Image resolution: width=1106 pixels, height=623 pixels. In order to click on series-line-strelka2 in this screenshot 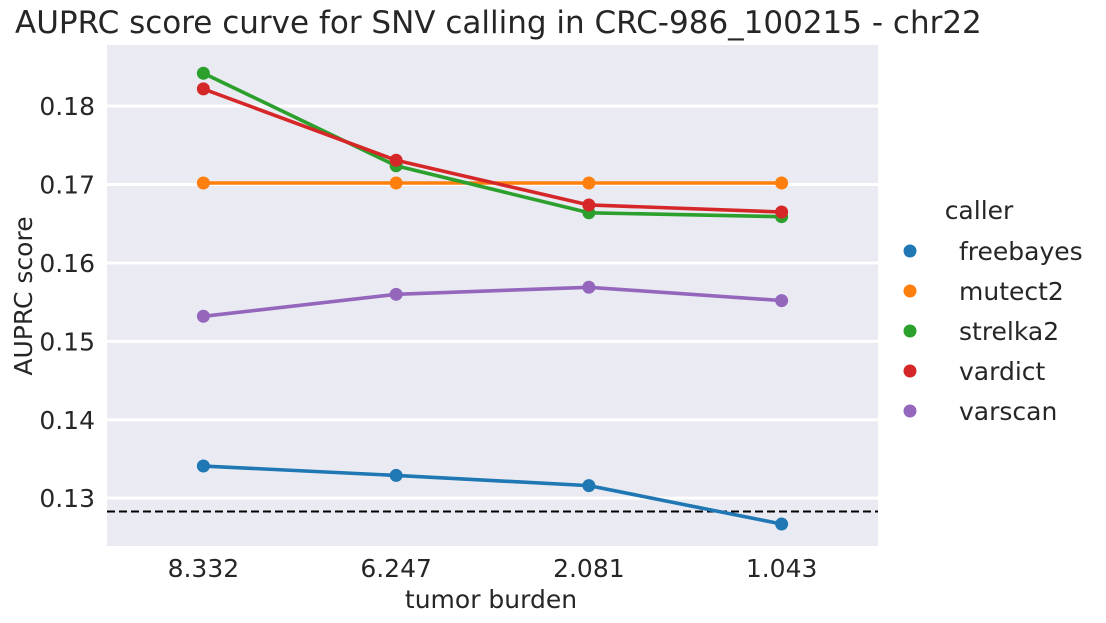, I will do `click(492, 145)`.